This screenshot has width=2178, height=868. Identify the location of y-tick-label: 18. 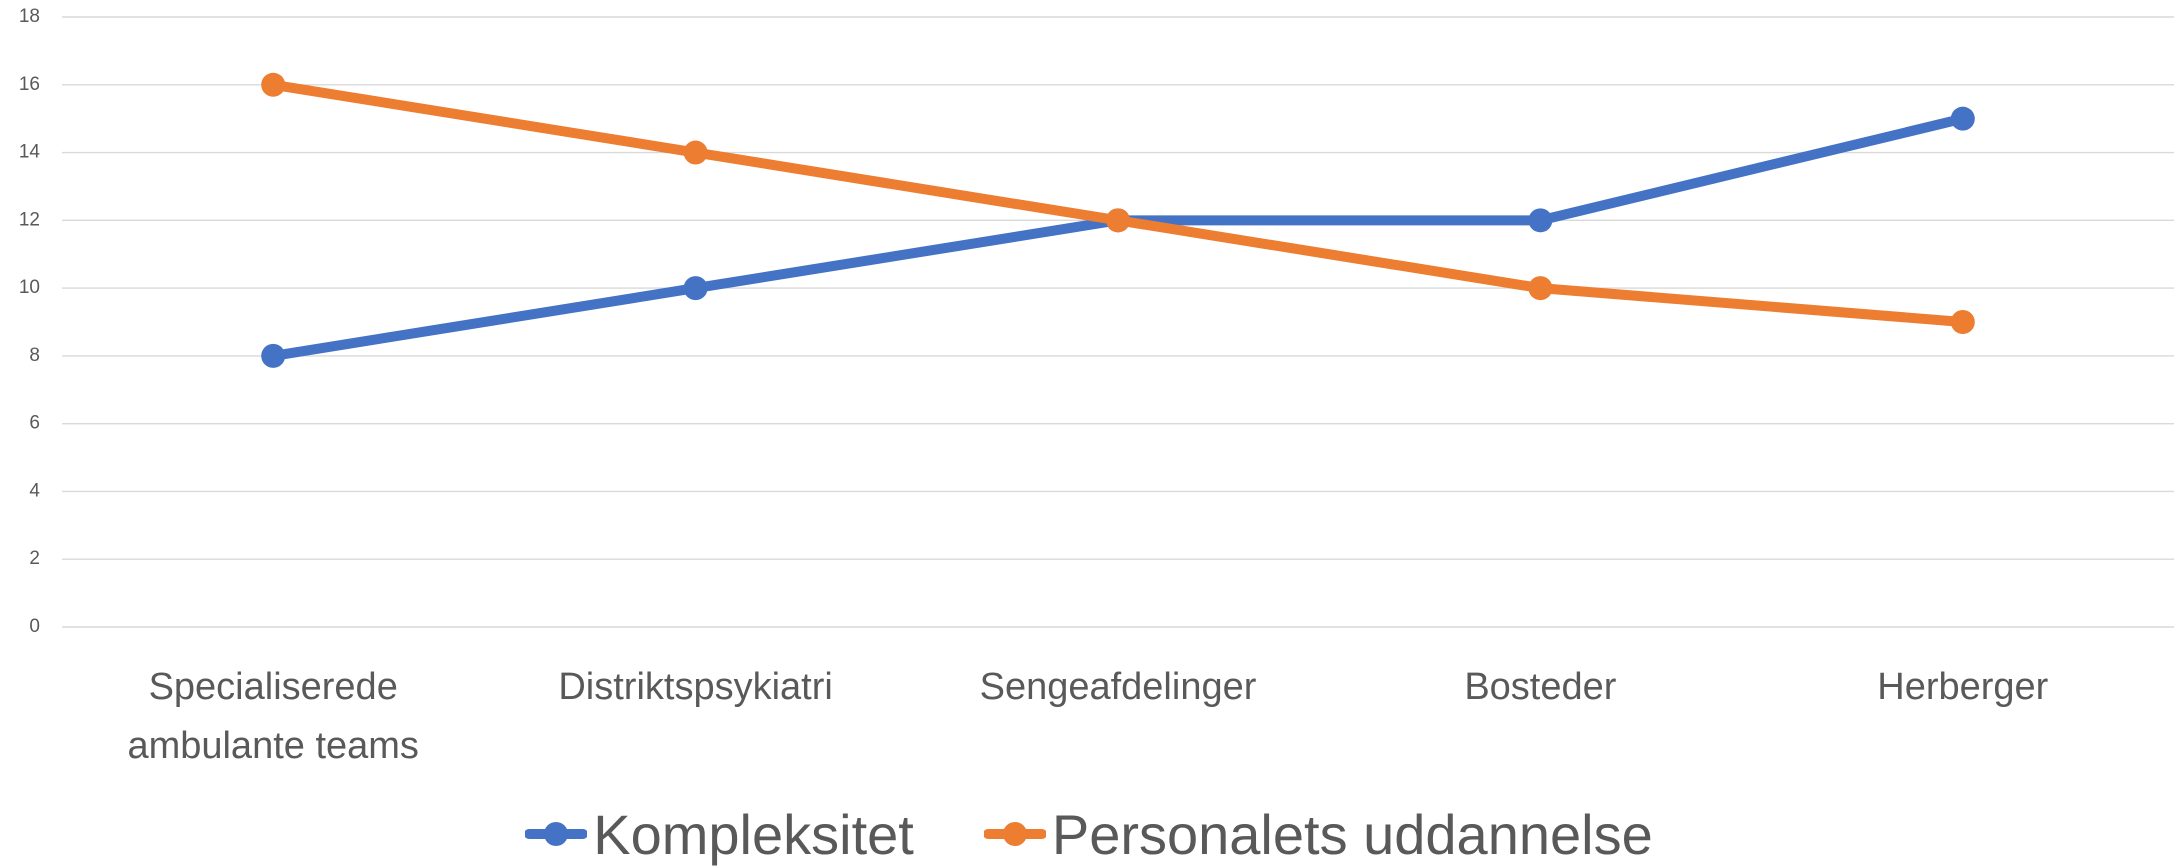
(29, 16).